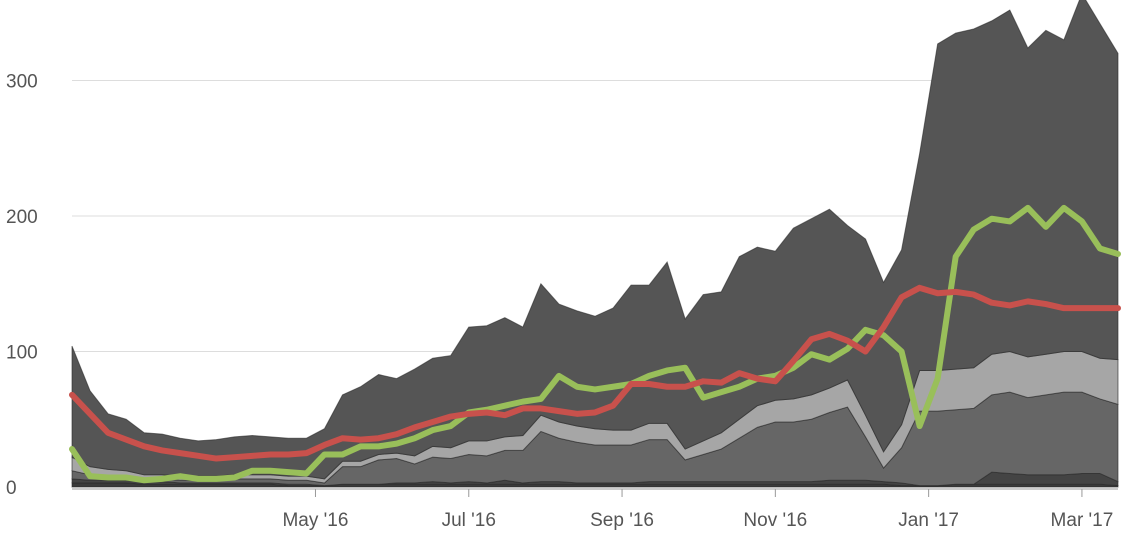  I want to click on x-tick-label: Nov '16, so click(775, 520).